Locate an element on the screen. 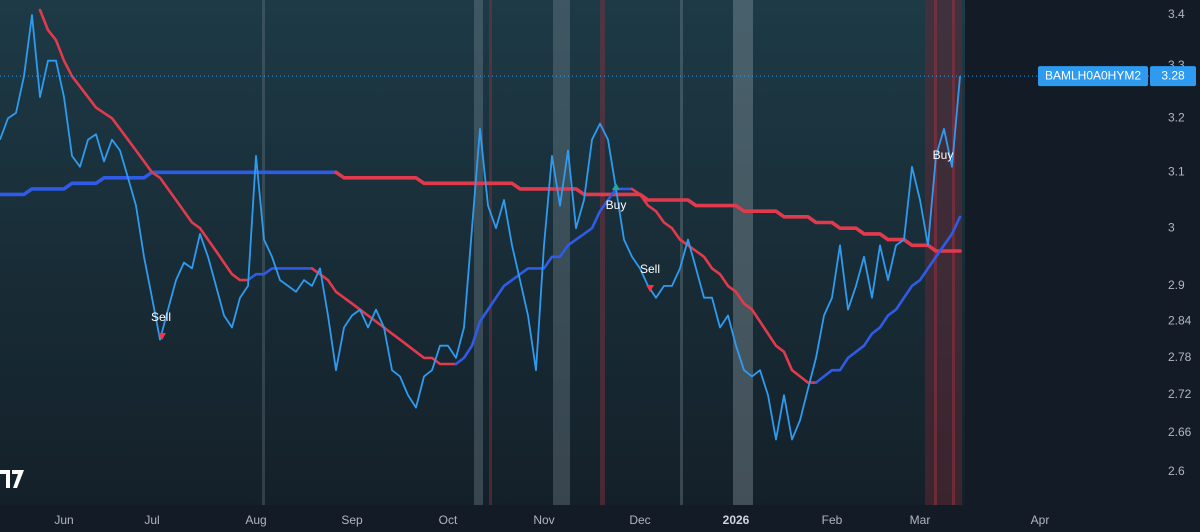 This screenshot has height=532, width=1200. y-tick-label: 3.4 is located at coordinates (1176, 14).